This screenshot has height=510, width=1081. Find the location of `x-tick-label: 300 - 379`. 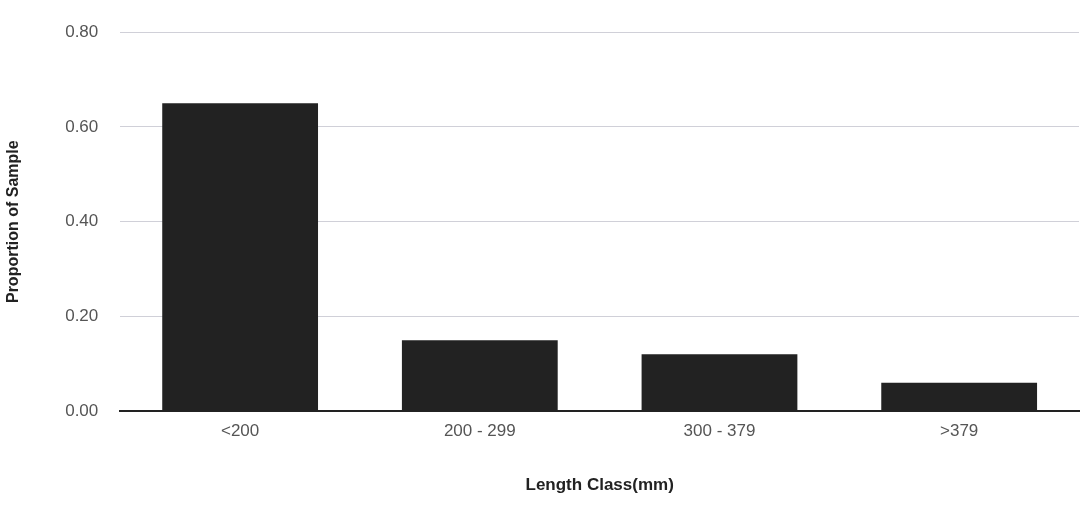

x-tick-label: 300 - 379 is located at coordinates (719, 431).